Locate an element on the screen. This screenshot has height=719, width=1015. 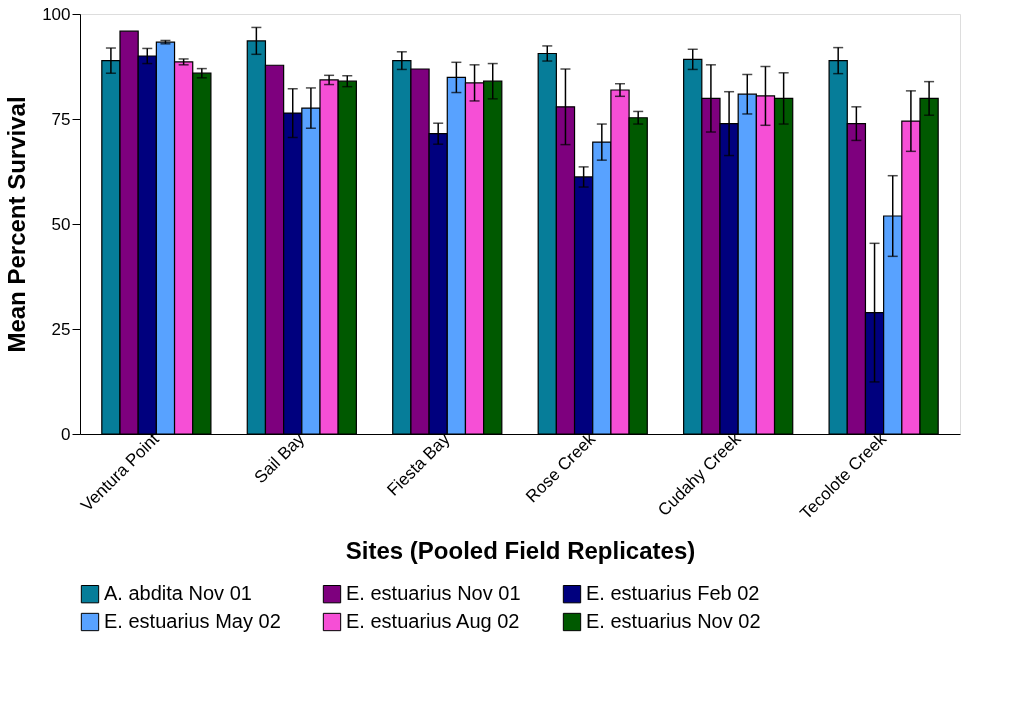
legend-label: E. estuarius Nov 01 is located at coordinates (433, 593).